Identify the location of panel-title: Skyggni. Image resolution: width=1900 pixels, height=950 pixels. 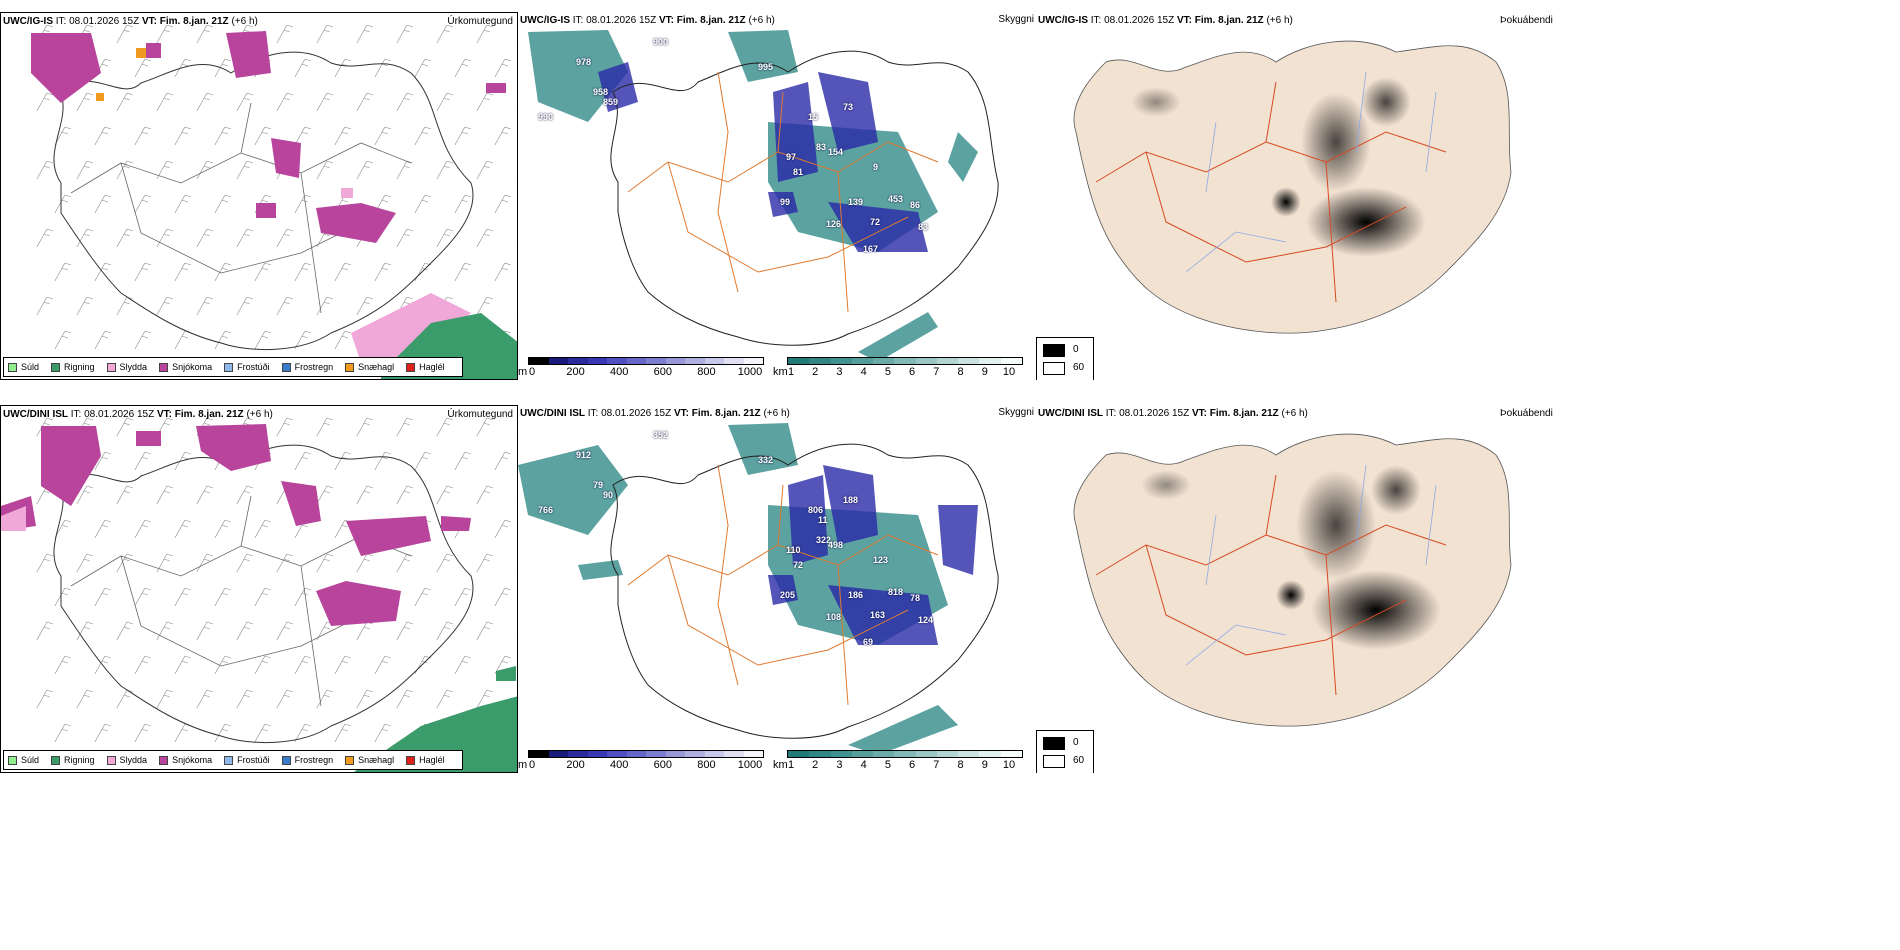
(1016, 412).